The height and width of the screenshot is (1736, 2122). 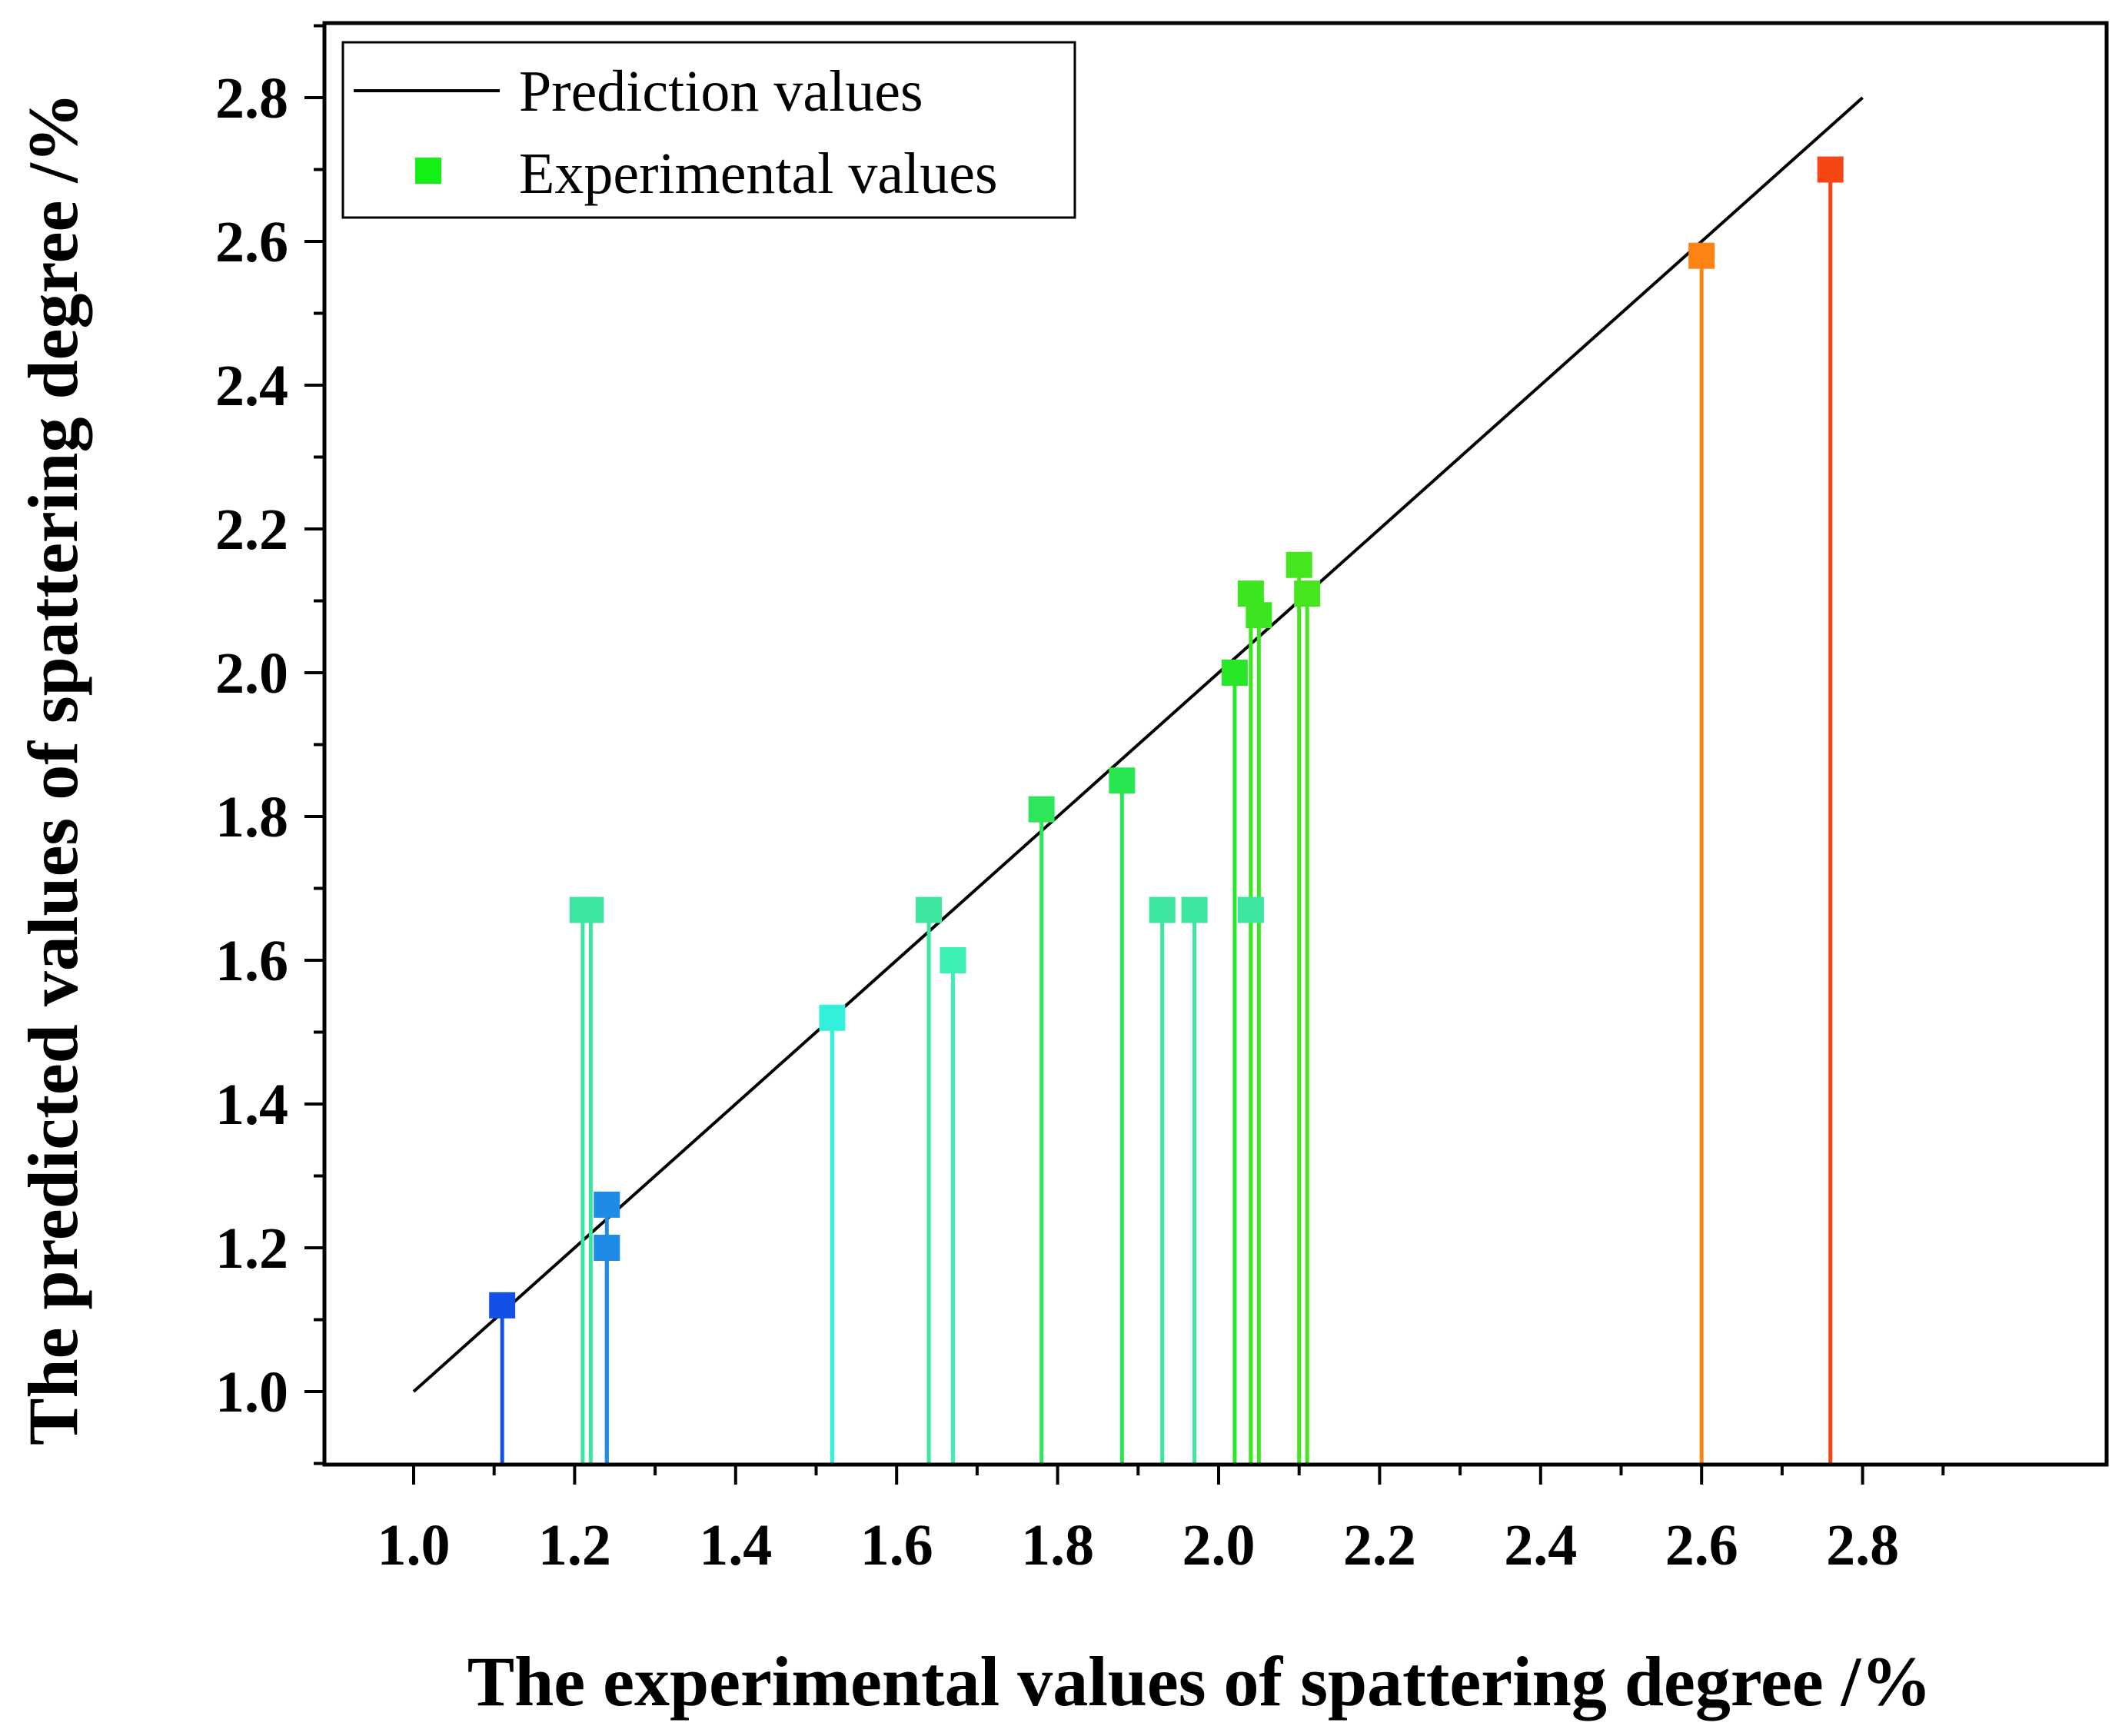 I want to click on legend-marker-label: Experimental values, so click(x=759, y=173).